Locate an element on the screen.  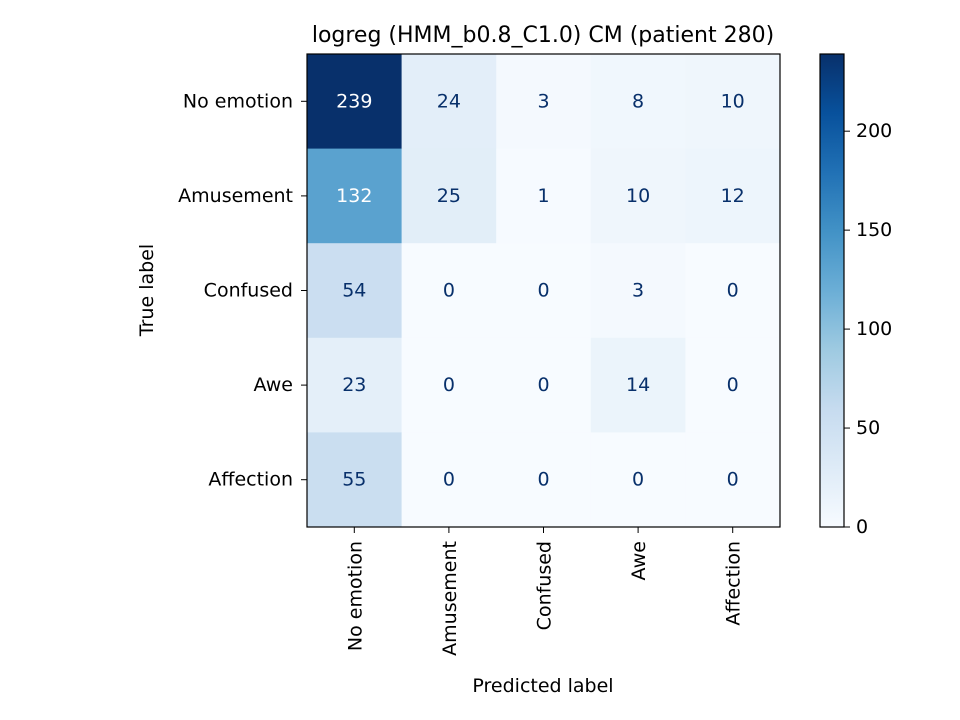
y-tick-label: Affection is located at coordinates (250, 480).